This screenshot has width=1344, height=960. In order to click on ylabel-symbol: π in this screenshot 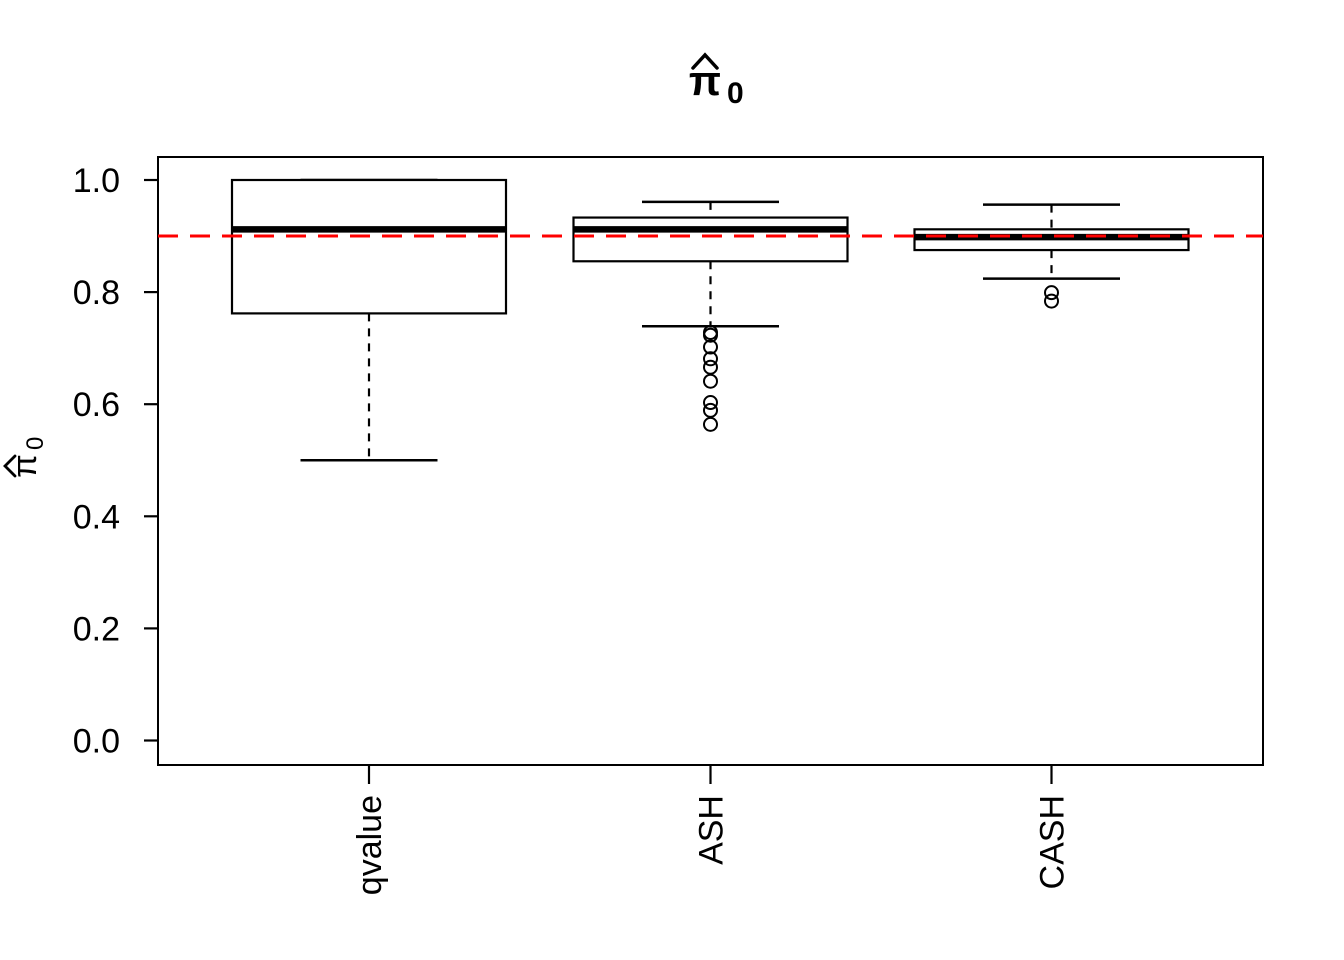, I will do `click(25, 465)`.